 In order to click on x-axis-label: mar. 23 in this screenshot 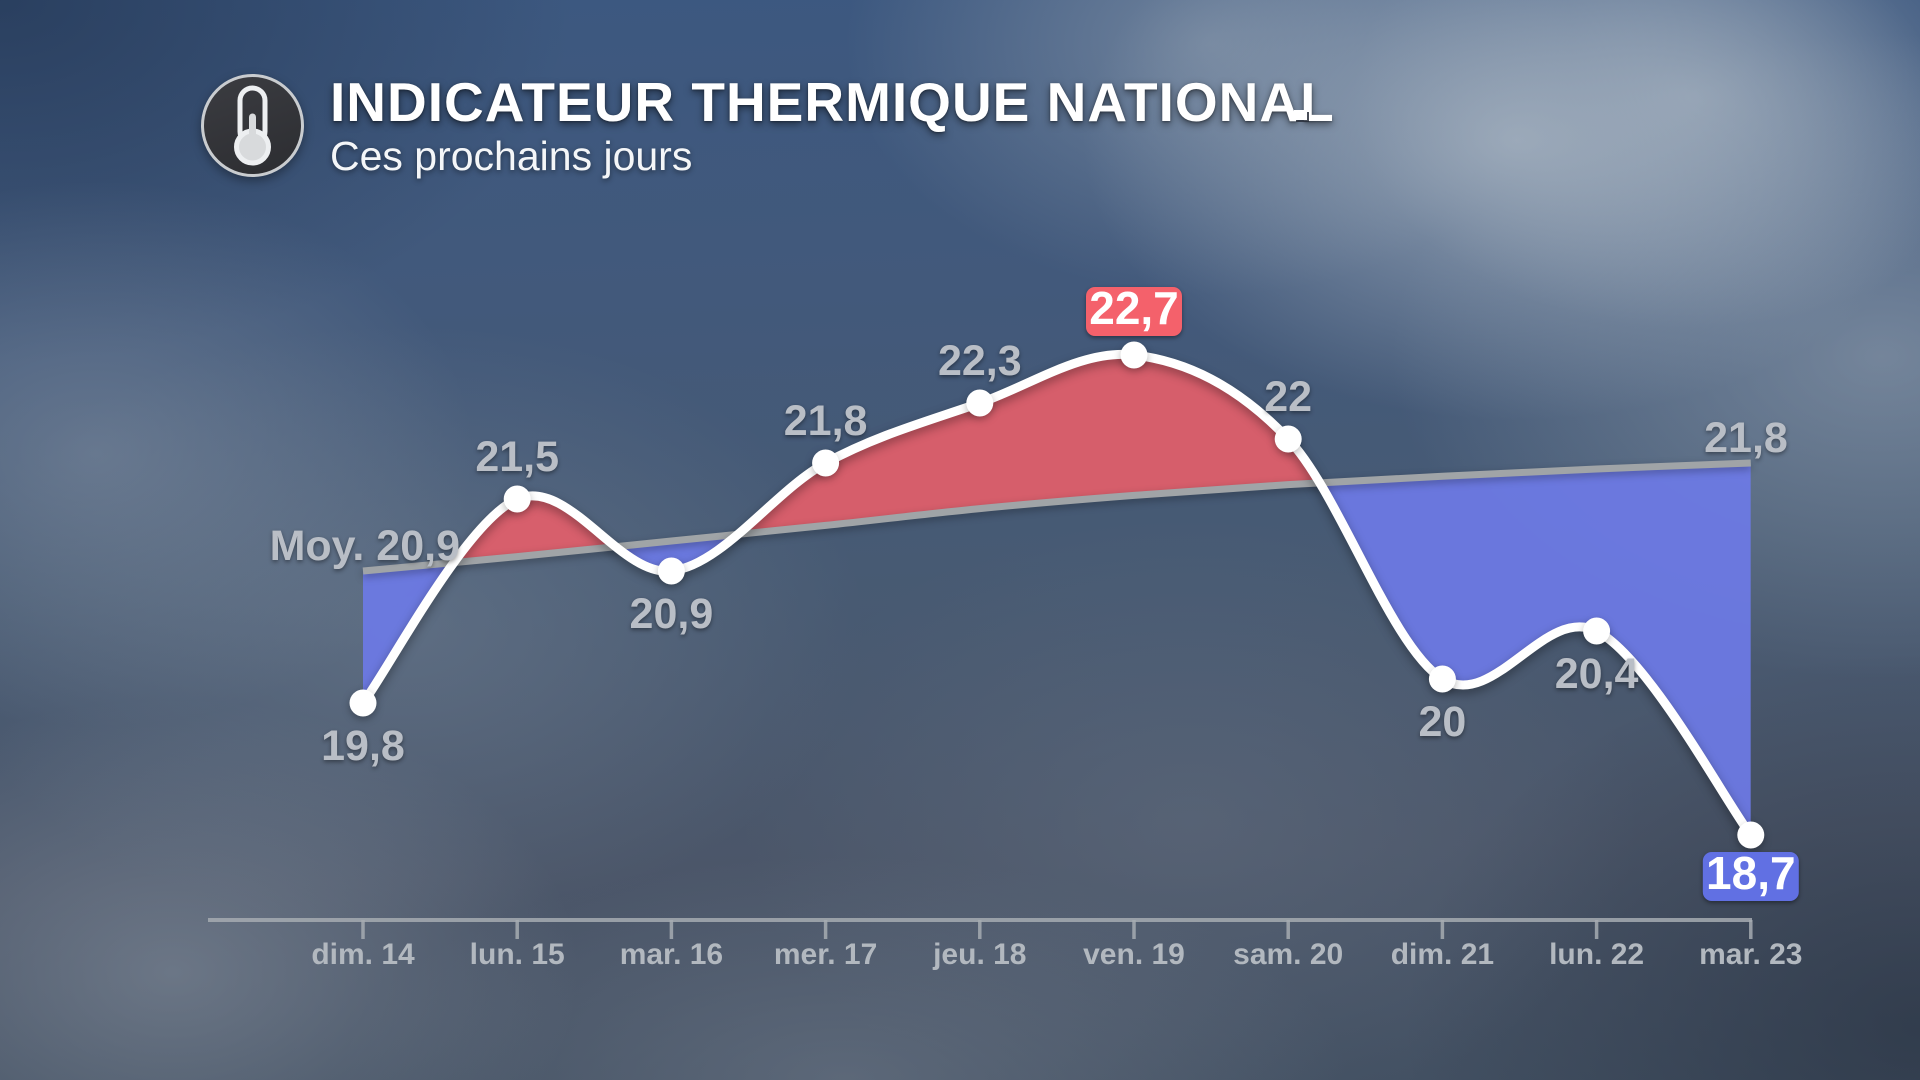, I will do `click(1750, 954)`.